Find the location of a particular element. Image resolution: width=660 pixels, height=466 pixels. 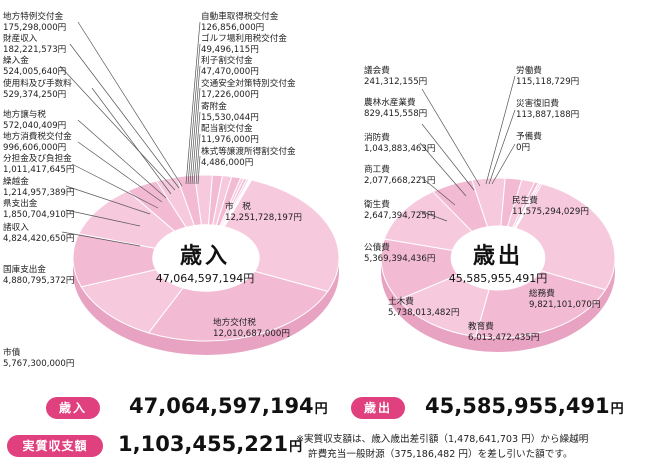

revenue-label-7: 繰越金 1,214,957,389円 is located at coordinates (38, 187).